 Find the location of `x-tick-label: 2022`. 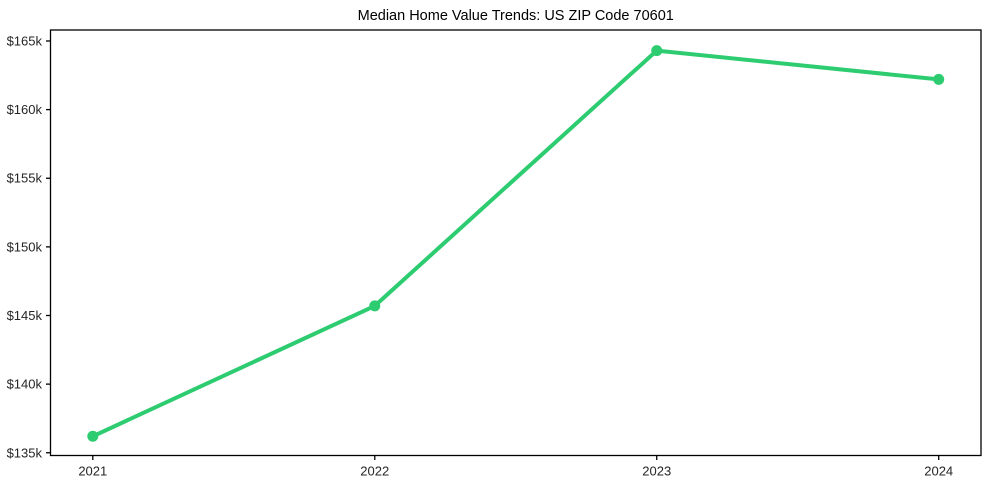

x-tick-label: 2022 is located at coordinates (374, 471).